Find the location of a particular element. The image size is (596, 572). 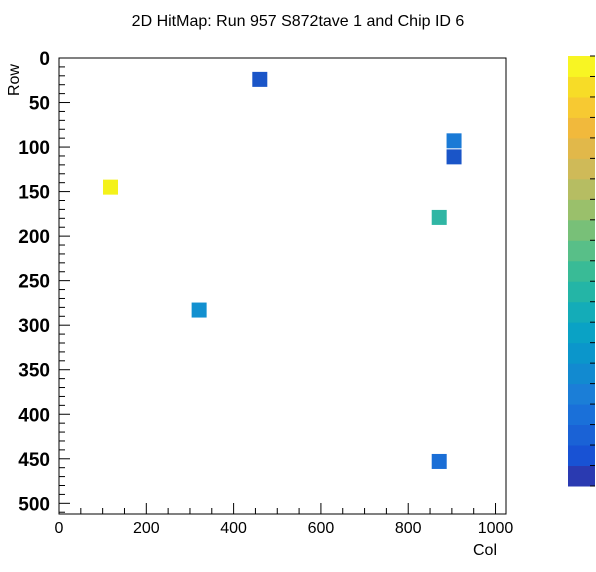

y-tick-label: 400 is located at coordinates (34, 415).